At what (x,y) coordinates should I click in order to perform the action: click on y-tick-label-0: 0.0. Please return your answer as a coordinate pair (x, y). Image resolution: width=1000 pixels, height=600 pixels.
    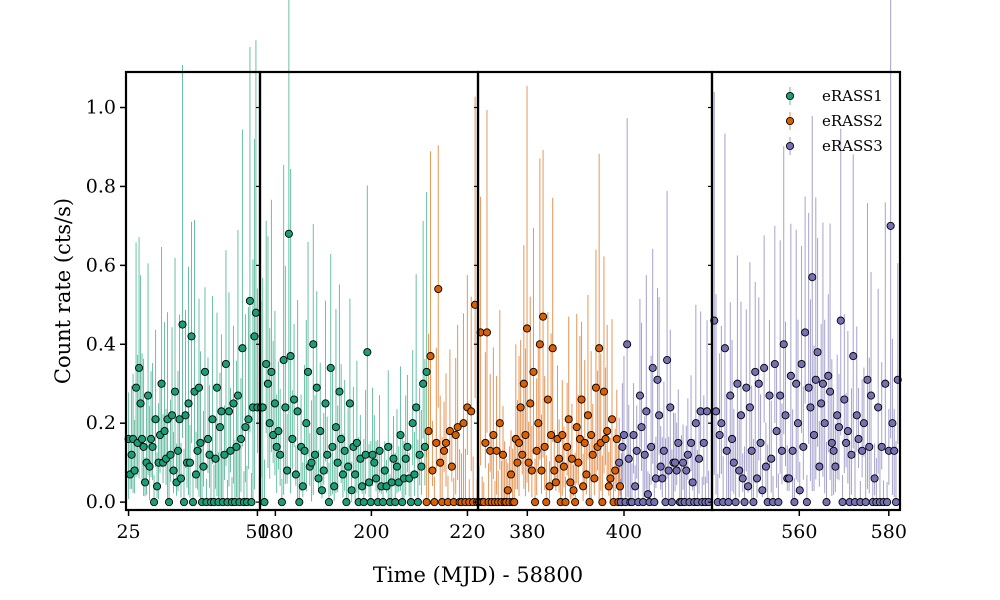
    Looking at the image, I should click on (101, 502).